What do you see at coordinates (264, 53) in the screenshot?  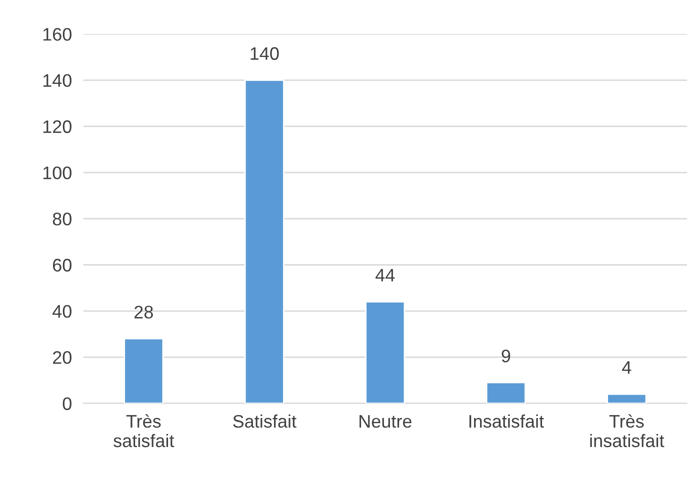 I see `data-label: 140` at bounding box center [264, 53].